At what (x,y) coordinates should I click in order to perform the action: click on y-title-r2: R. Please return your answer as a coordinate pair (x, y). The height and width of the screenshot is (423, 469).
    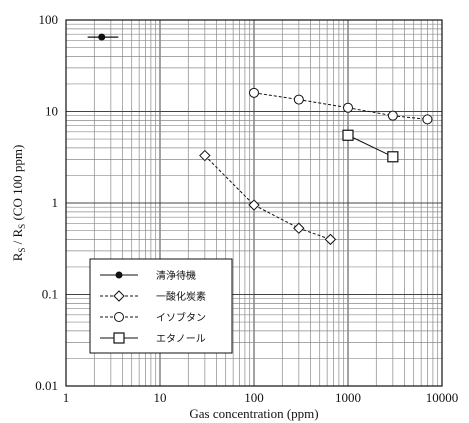
    Looking at the image, I should click on (17, 232).